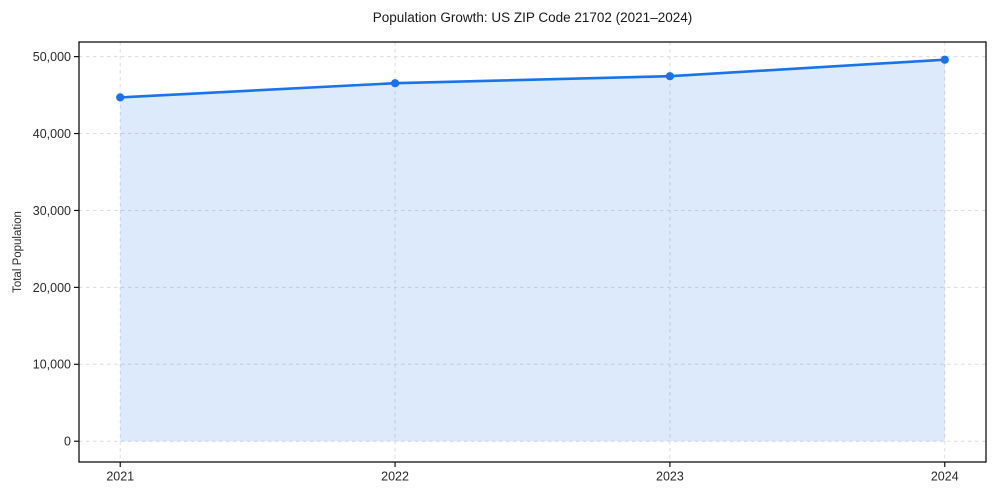 The width and height of the screenshot is (1000, 500). What do you see at coordinates (395, 477) in the screenshot?
I see `x-tick-label: 2022` at bounding box center [395, 477].